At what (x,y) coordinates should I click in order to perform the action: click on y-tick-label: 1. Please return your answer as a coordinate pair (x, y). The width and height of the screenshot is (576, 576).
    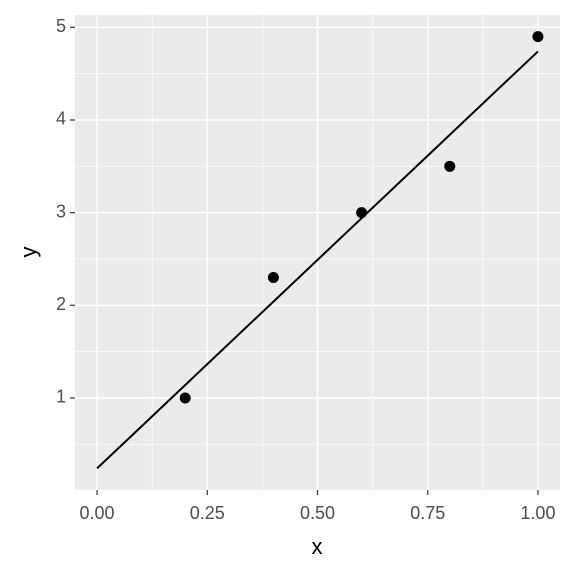
    Looking at the image, I should click on (61, 397).